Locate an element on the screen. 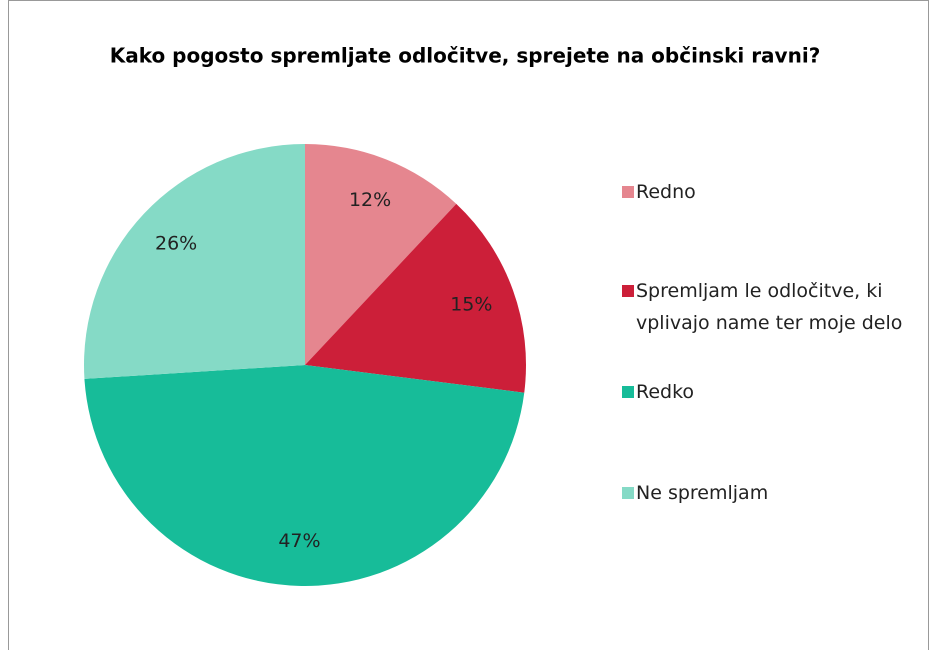  legend-item: Ne spremljam is located at coordinates (767, 493).